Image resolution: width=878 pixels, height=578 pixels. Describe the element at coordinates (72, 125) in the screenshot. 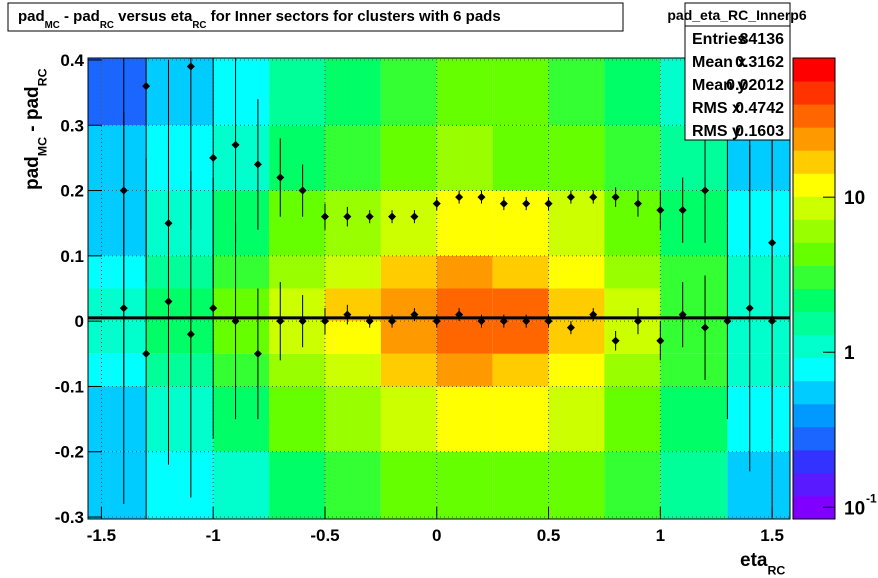

I see `y-tick-label: 0.3` at that location.